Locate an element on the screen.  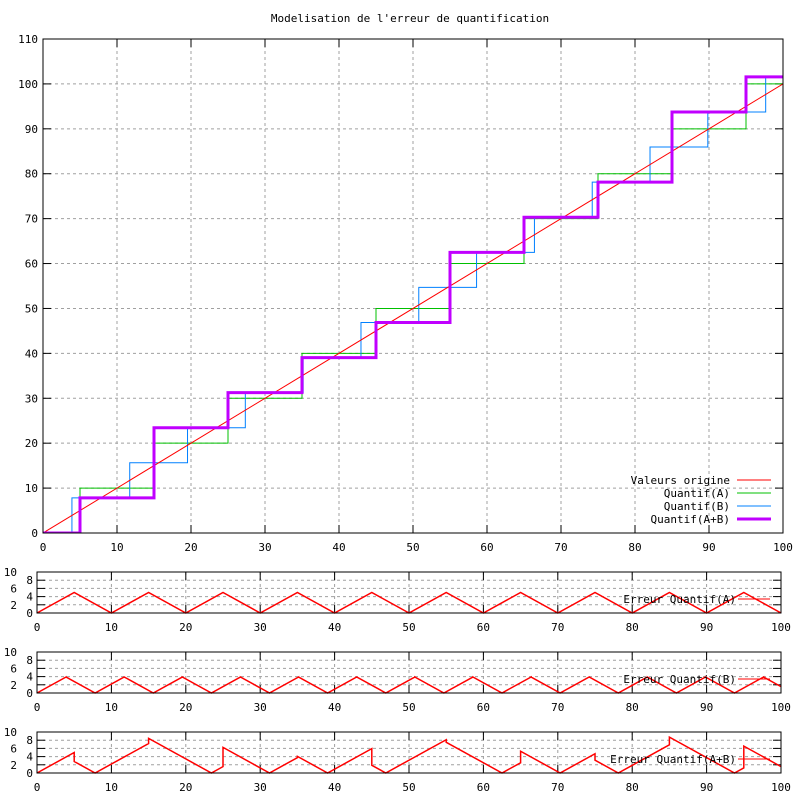
y-tick-label: 110 is located at coordinates (28, 39).